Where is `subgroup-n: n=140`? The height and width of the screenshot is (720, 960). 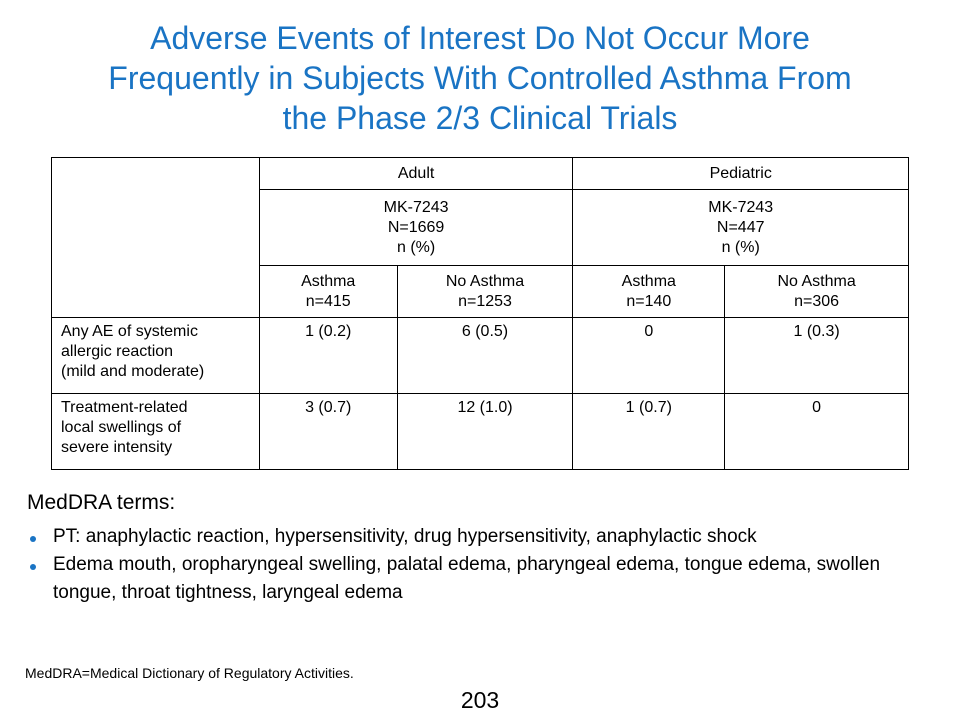 subgroup-n: n=140 is located at coordinates (649, 301).